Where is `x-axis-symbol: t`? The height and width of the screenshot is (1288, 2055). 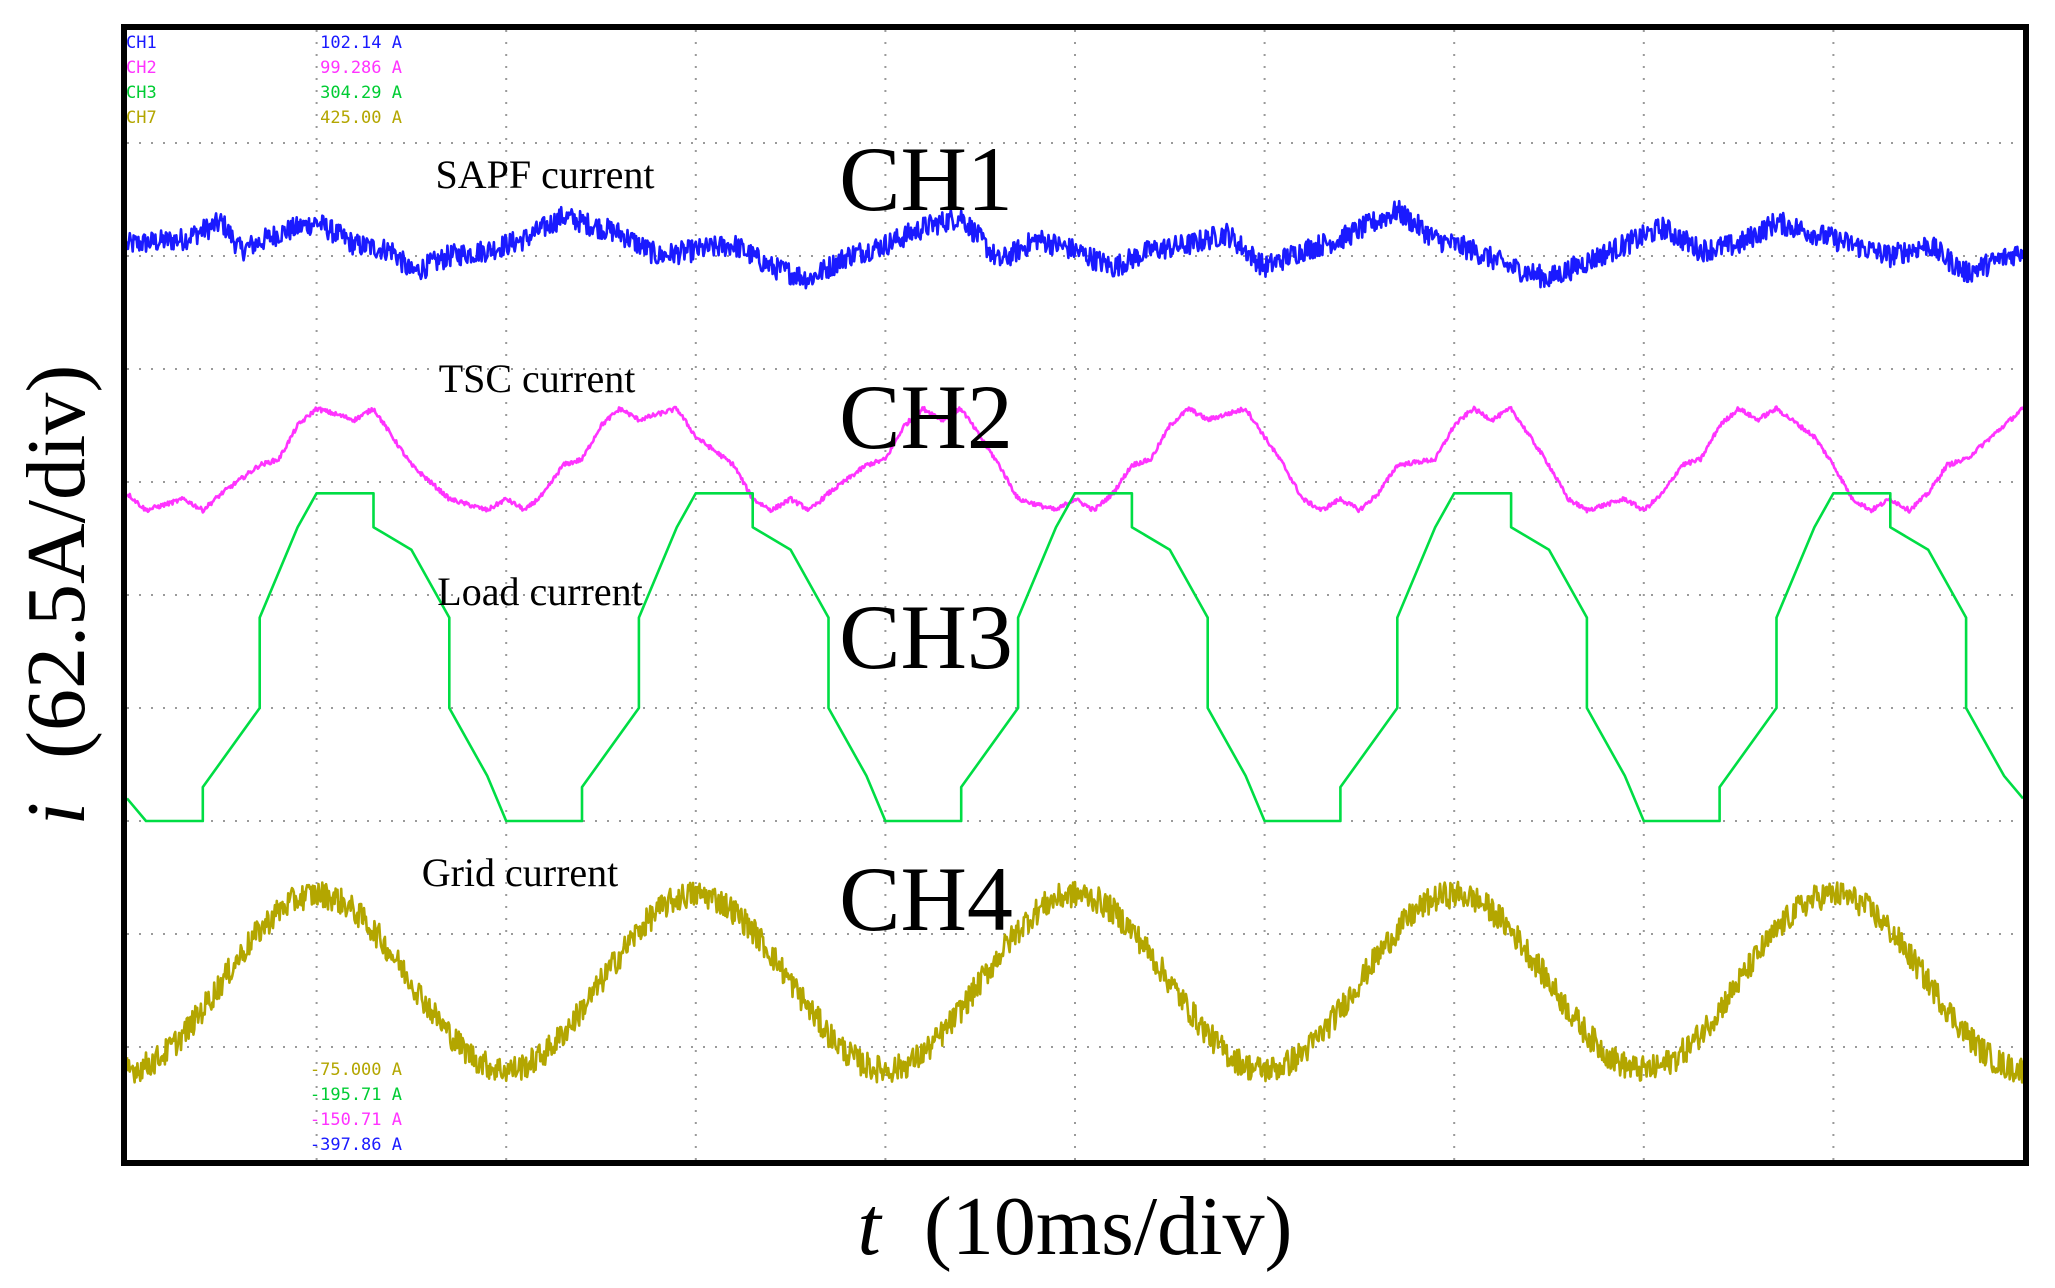
x-axis-symbol: t is located at coordinates (871, 1226).